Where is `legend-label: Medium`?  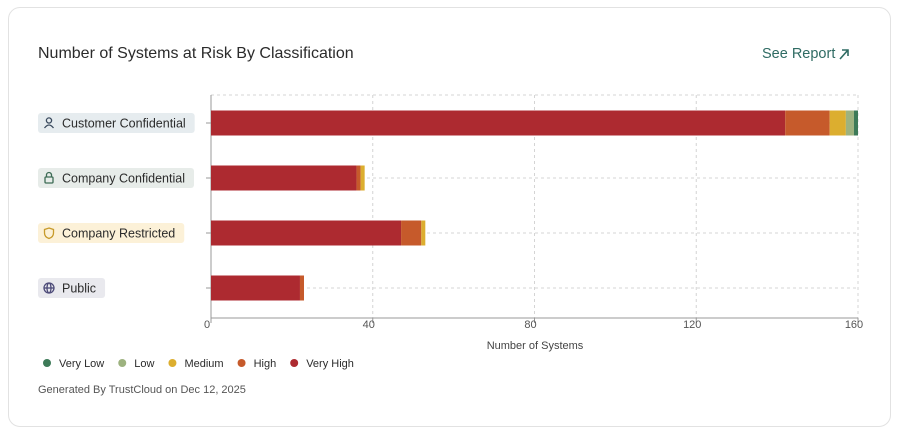 legend-label: Medium is located at coordinates (203, 364).